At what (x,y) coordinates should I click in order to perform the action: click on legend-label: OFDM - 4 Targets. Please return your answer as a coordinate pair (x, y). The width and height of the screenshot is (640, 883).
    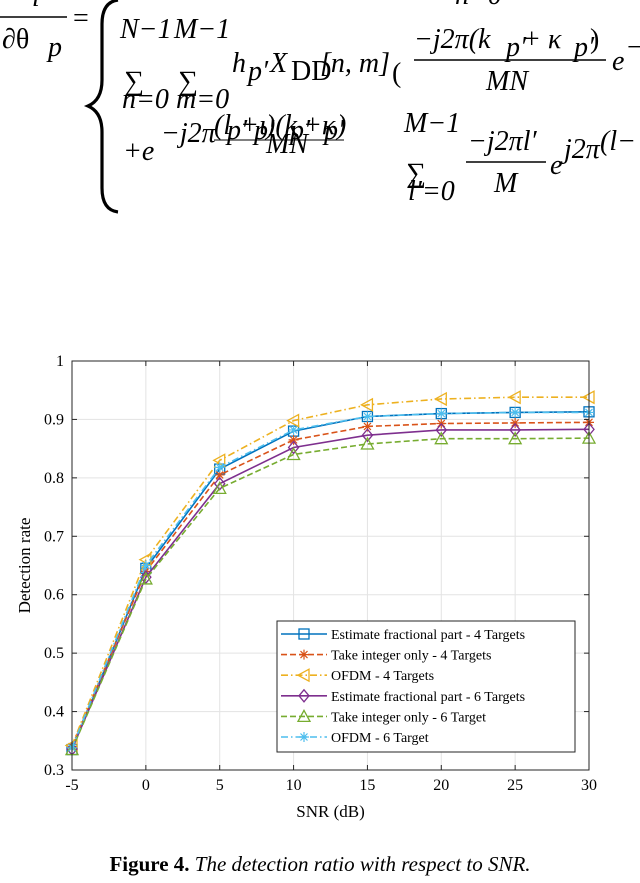
    Looking at the image, I should click on (382, 676).